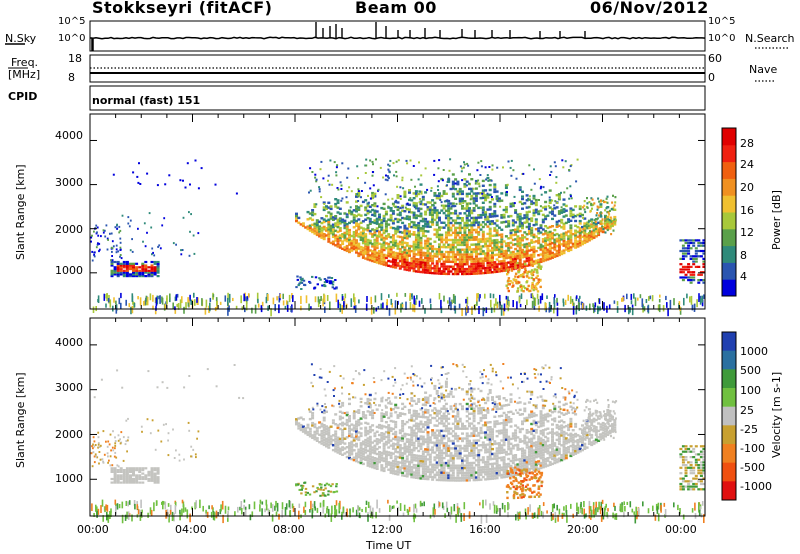 This screenshot has height=554, width=800. Describe the element at coordinates (756, 486) in the screenshot. I see `vel-cb-tick-minus1000: -1000` at that location.